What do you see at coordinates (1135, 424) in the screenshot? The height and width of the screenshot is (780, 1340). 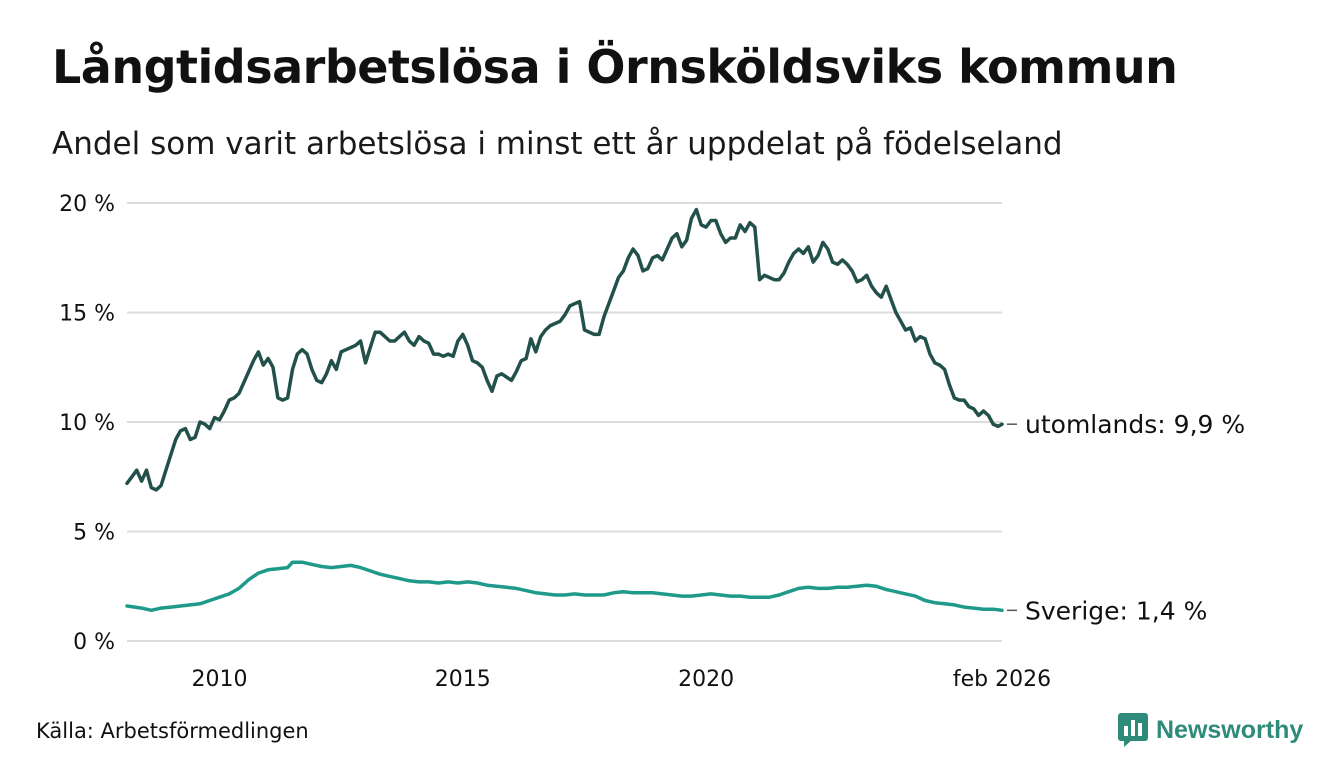 I see `series-label-utomlands: utomlands: 9,9 %` at bounding box center [1135, 424].